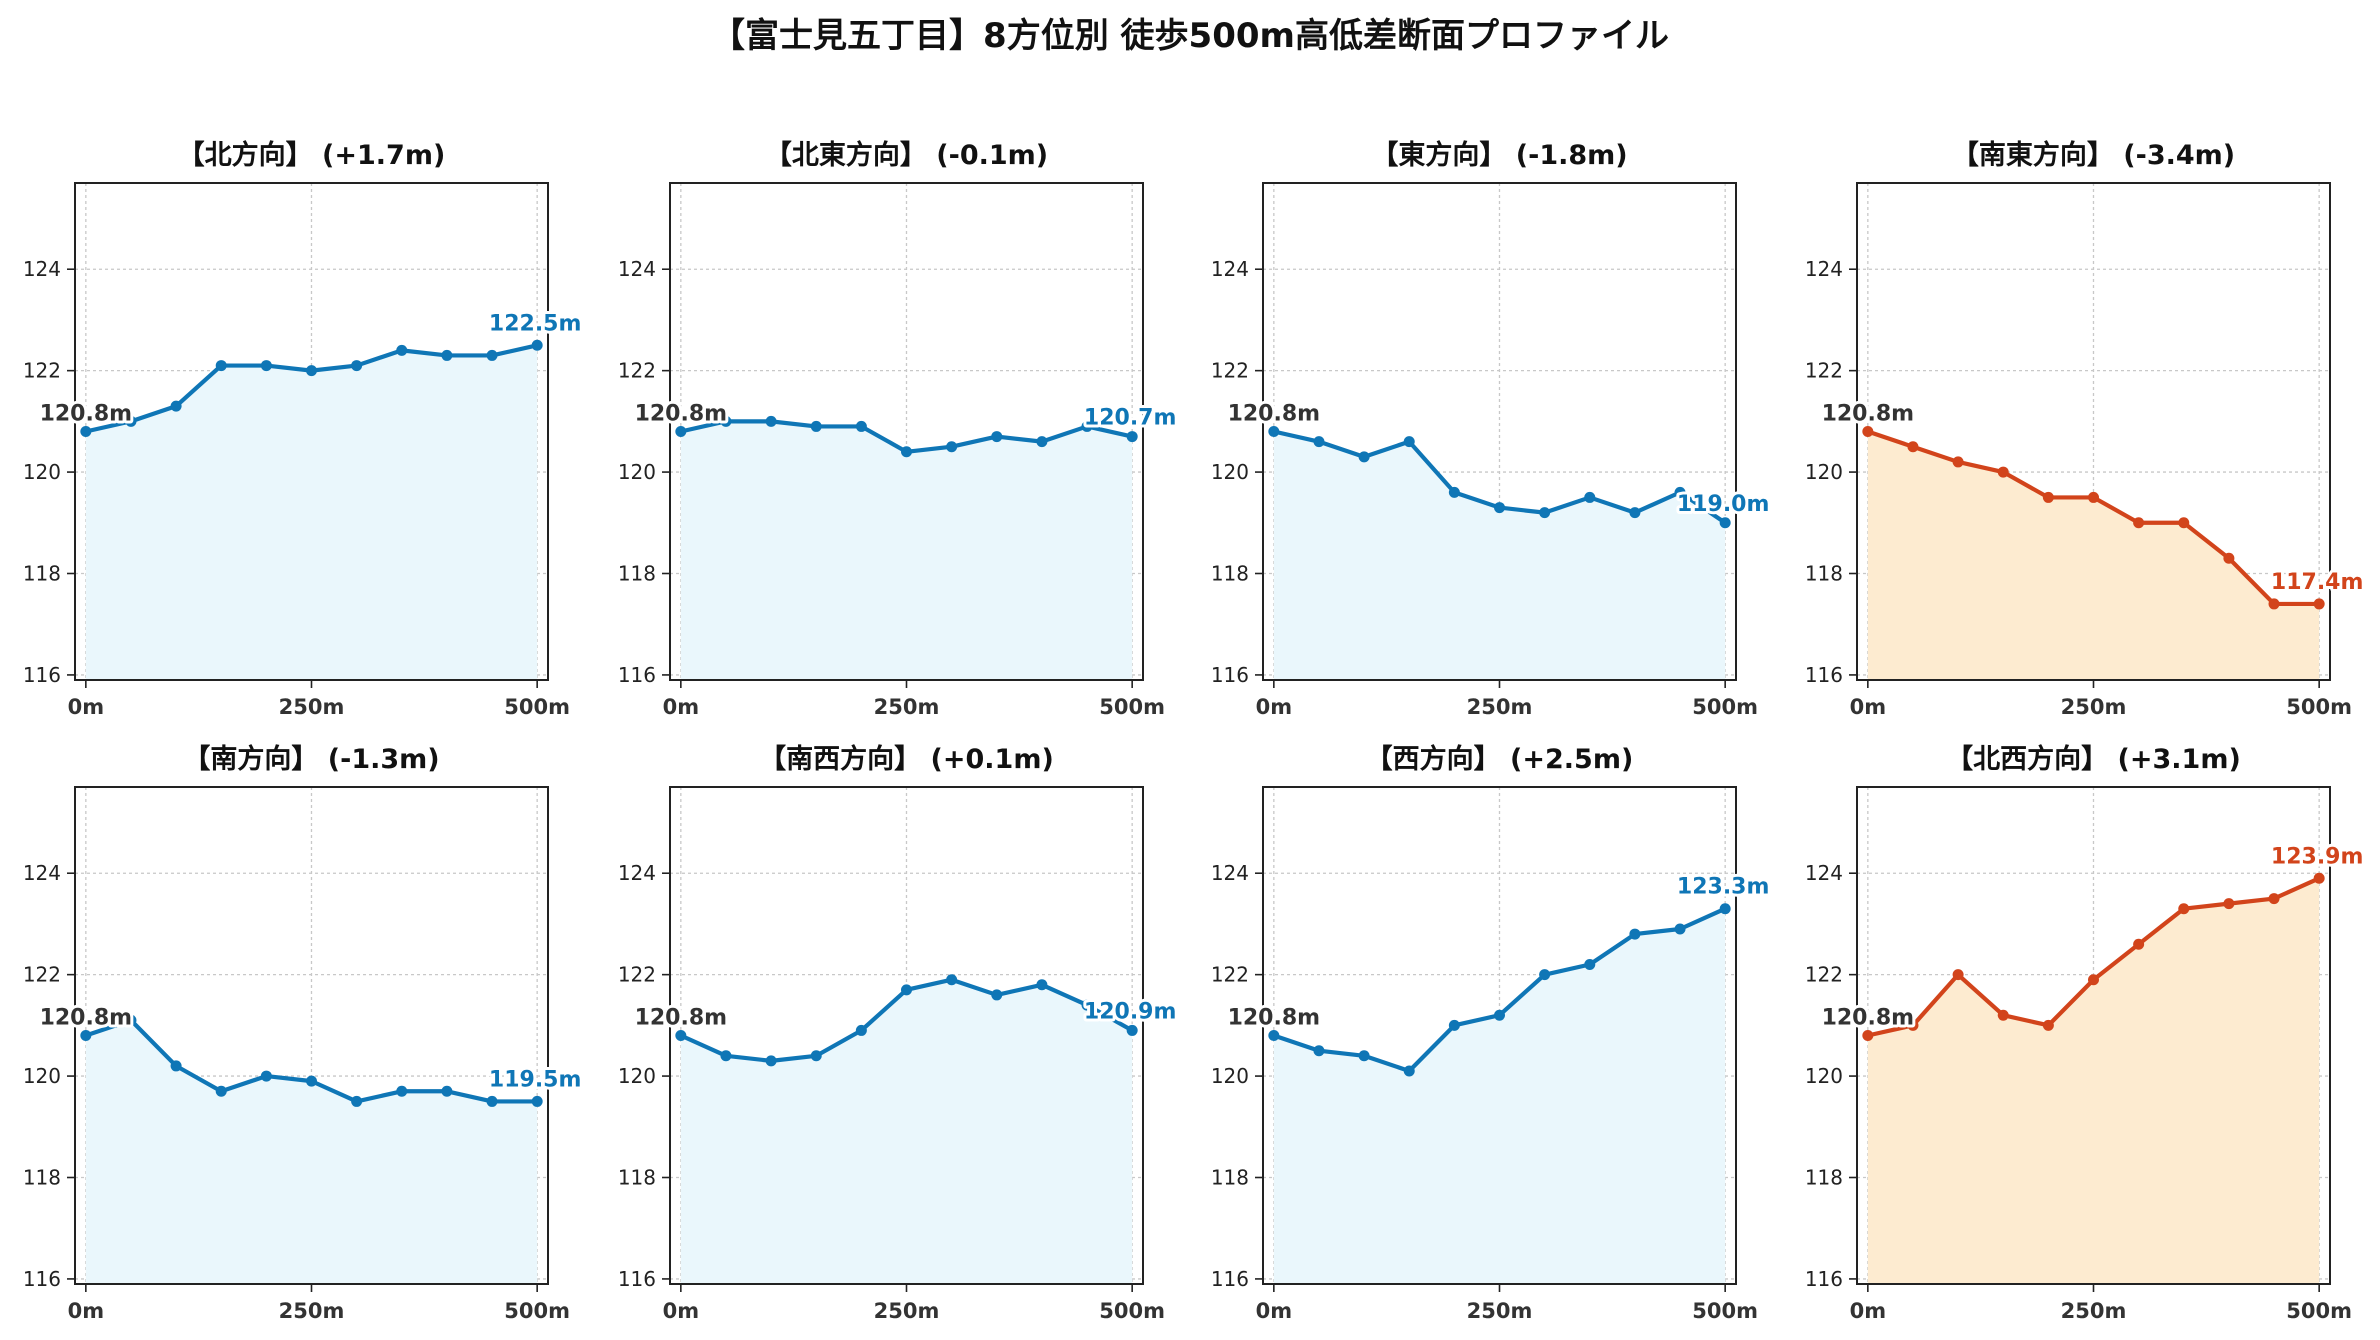  Describe the element at coordinates (1868, 1018) in the screenshot. I see `chart-7-start-label: 120.8m` at that location.